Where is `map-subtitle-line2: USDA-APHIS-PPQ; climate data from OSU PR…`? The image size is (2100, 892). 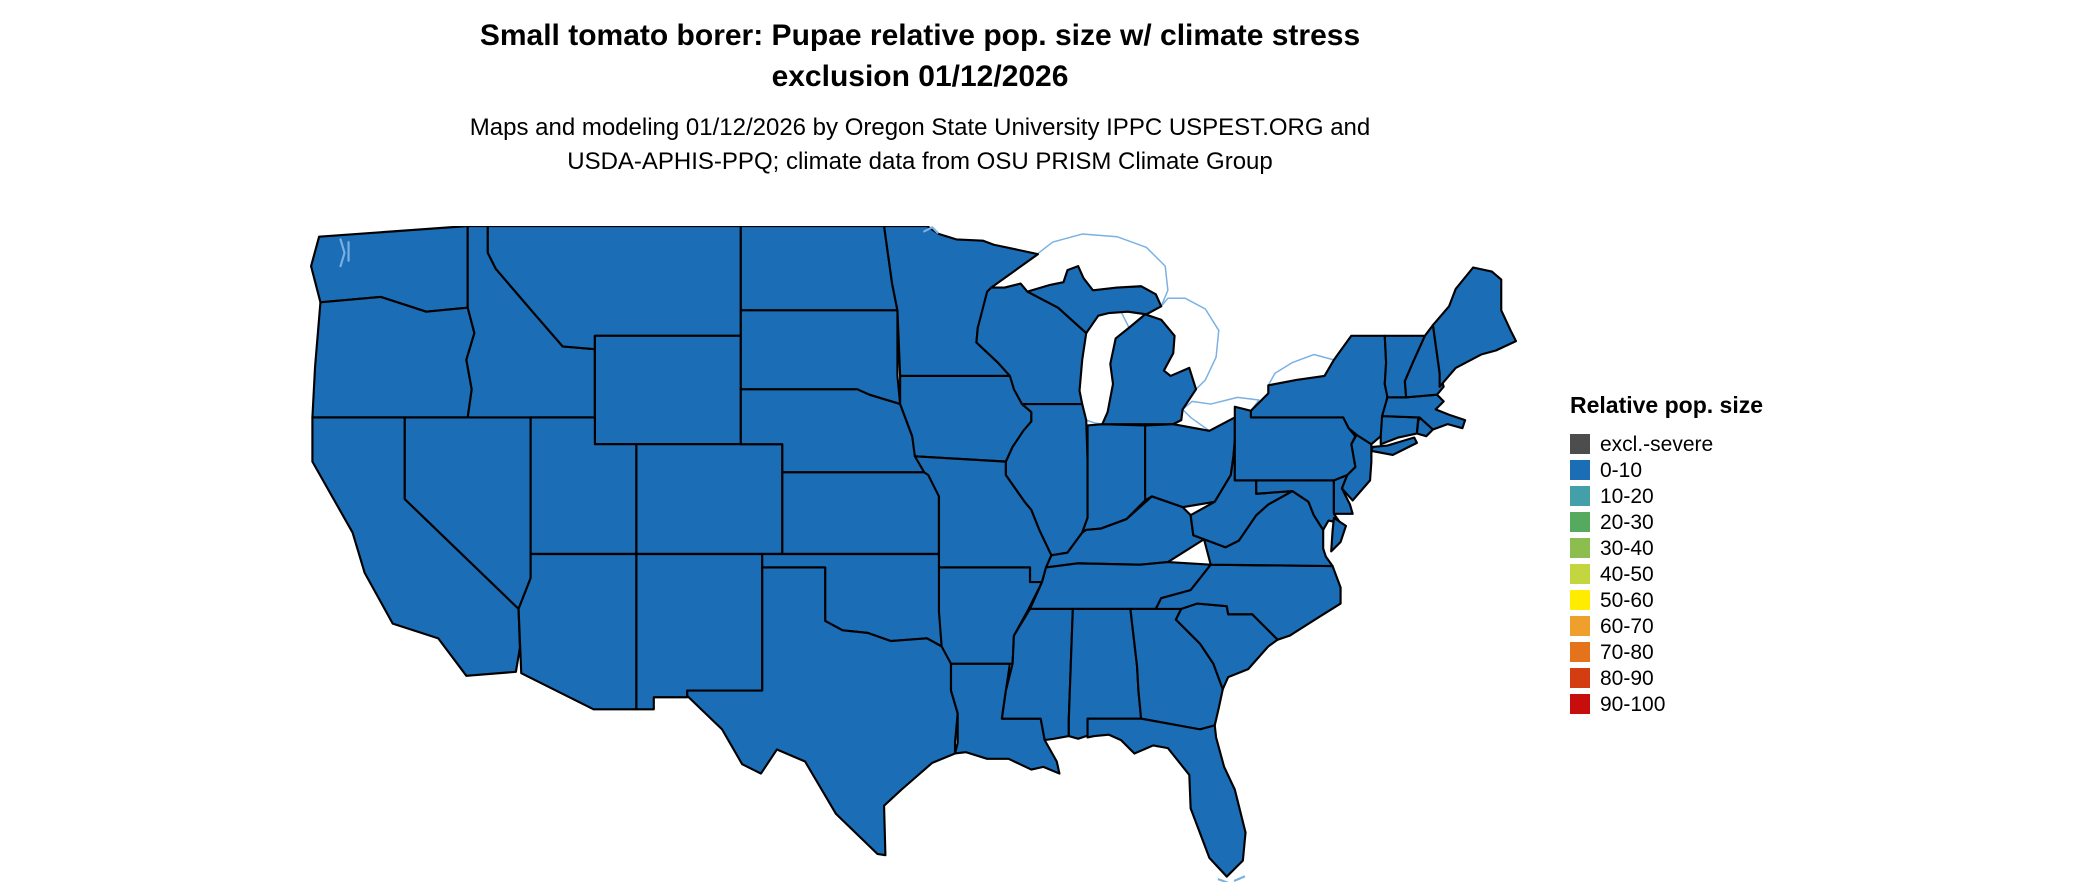 map-subtitle-line2: USDA-APHIS-PPQ; climate data from OSU PR… is located at coordinates (920, 161).